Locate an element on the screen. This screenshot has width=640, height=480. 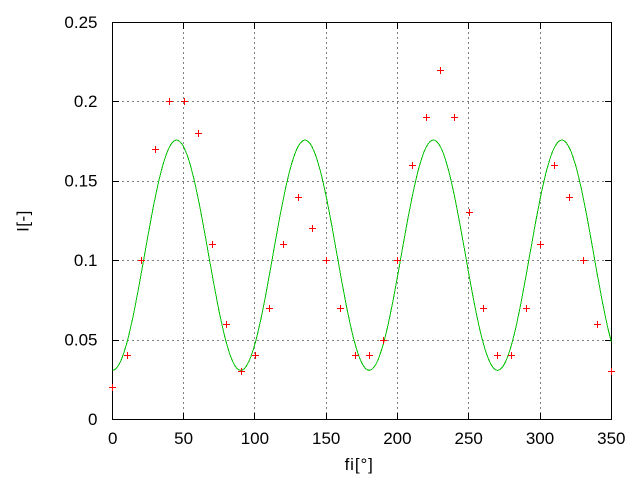
svg-text: 0.25 is located at coordinates (80, 22).